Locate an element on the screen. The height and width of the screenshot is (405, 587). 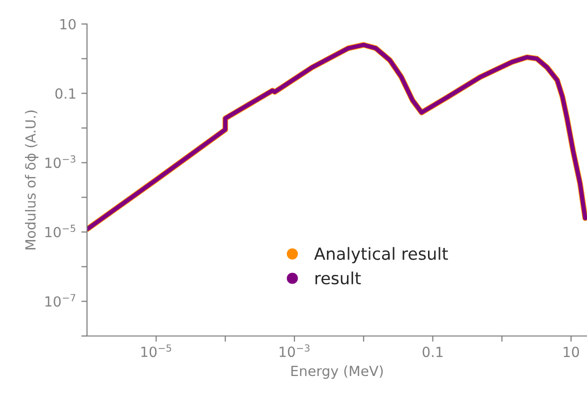
x-tick-label: 10$^{−3}$ is located at coordinates (295, 351).